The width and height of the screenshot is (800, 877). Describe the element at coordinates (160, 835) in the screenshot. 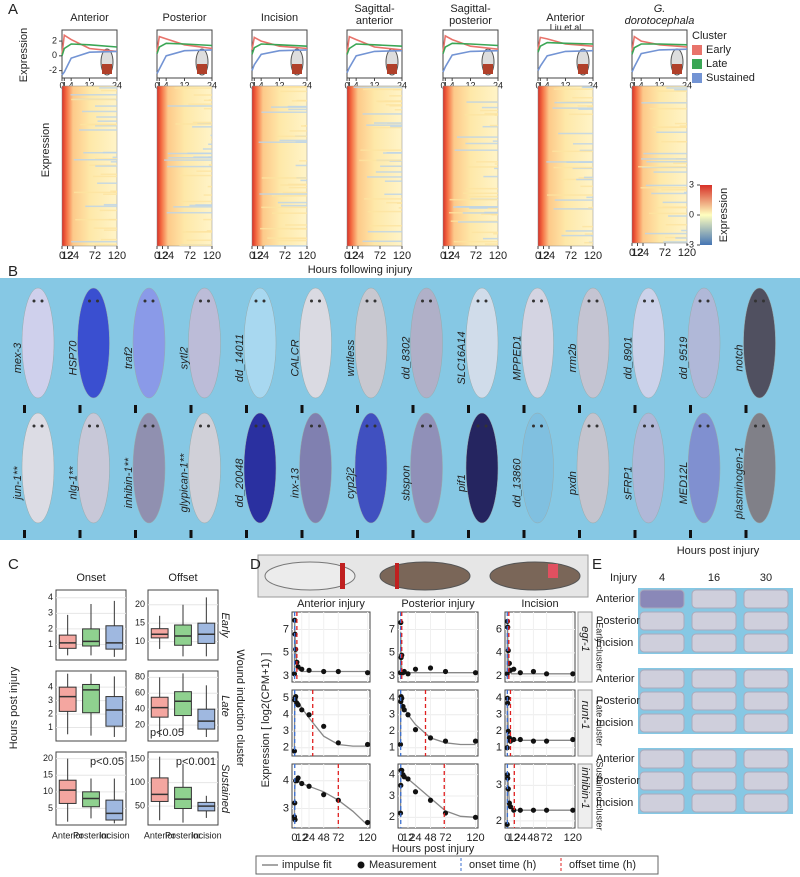

I see `x-tick-label: Anterior` at that location.